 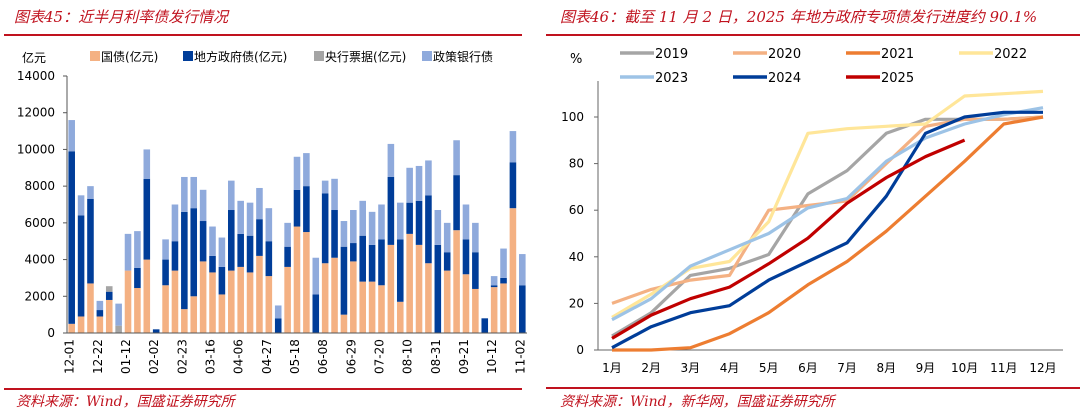 What do you see at coordinates (463, 57) in the screenshot?
I see `legend-label: 政策银行债` at bounding box center [463, 57].